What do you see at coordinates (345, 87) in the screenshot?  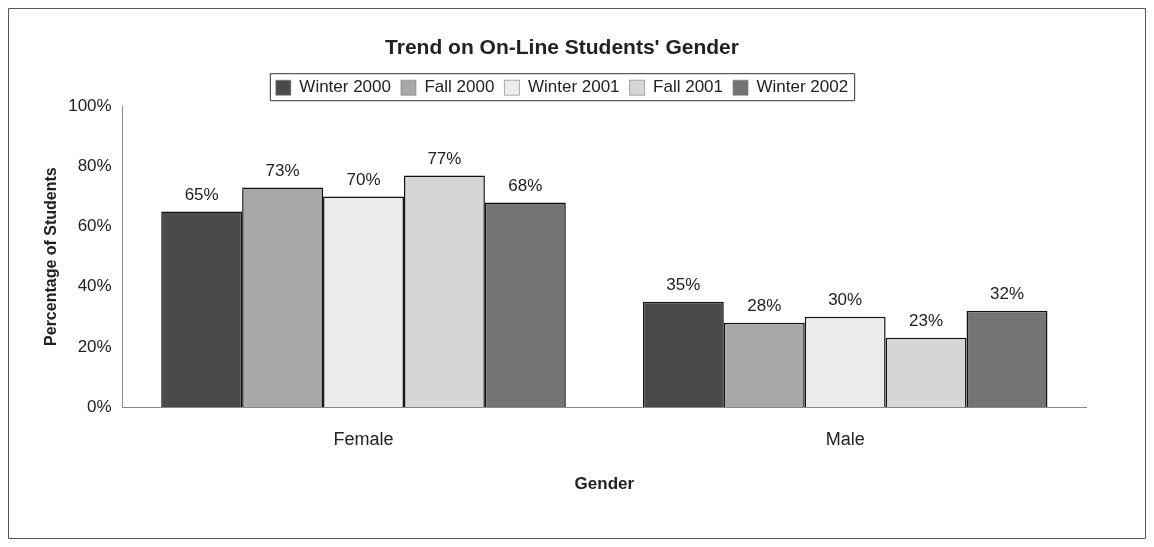 I see `legend-label: Winter 2000` at bounding box center [345, 87].